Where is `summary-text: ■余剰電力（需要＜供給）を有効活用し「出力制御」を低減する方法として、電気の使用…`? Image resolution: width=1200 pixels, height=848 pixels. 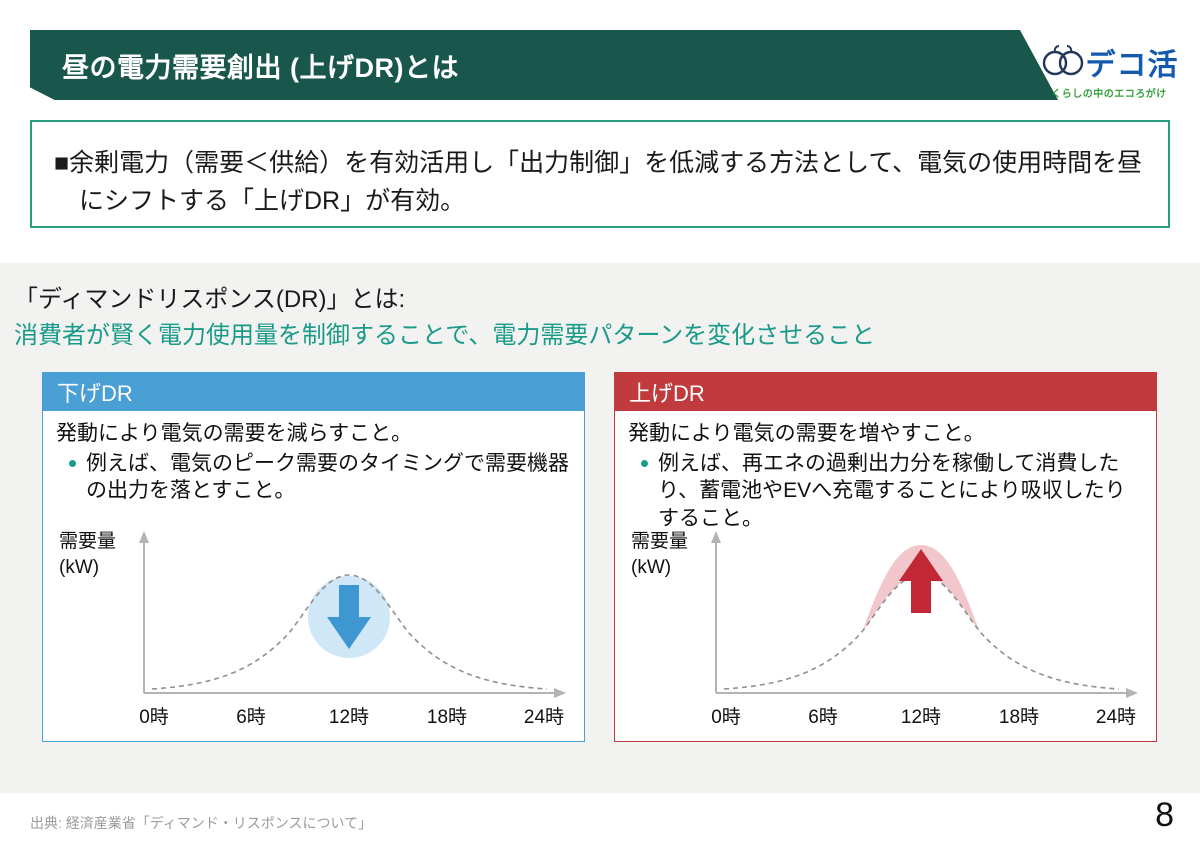 summary-text: ■余剰電力（需要＜供給）を有効活用し「出力制御」を低減する方法として、電気の使用… is located at coordinates (598, 182).